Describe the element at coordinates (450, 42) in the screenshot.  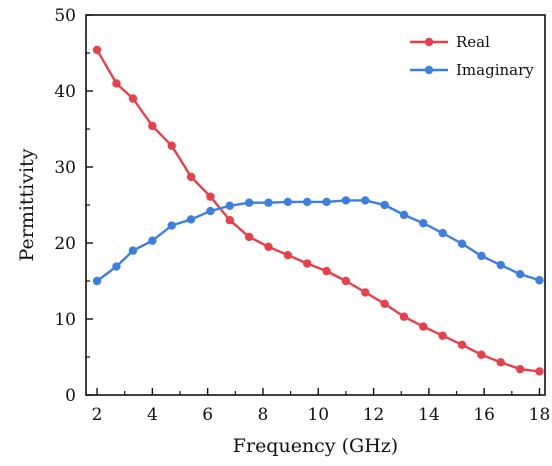
I see `legend-item-real: Real` at that location.